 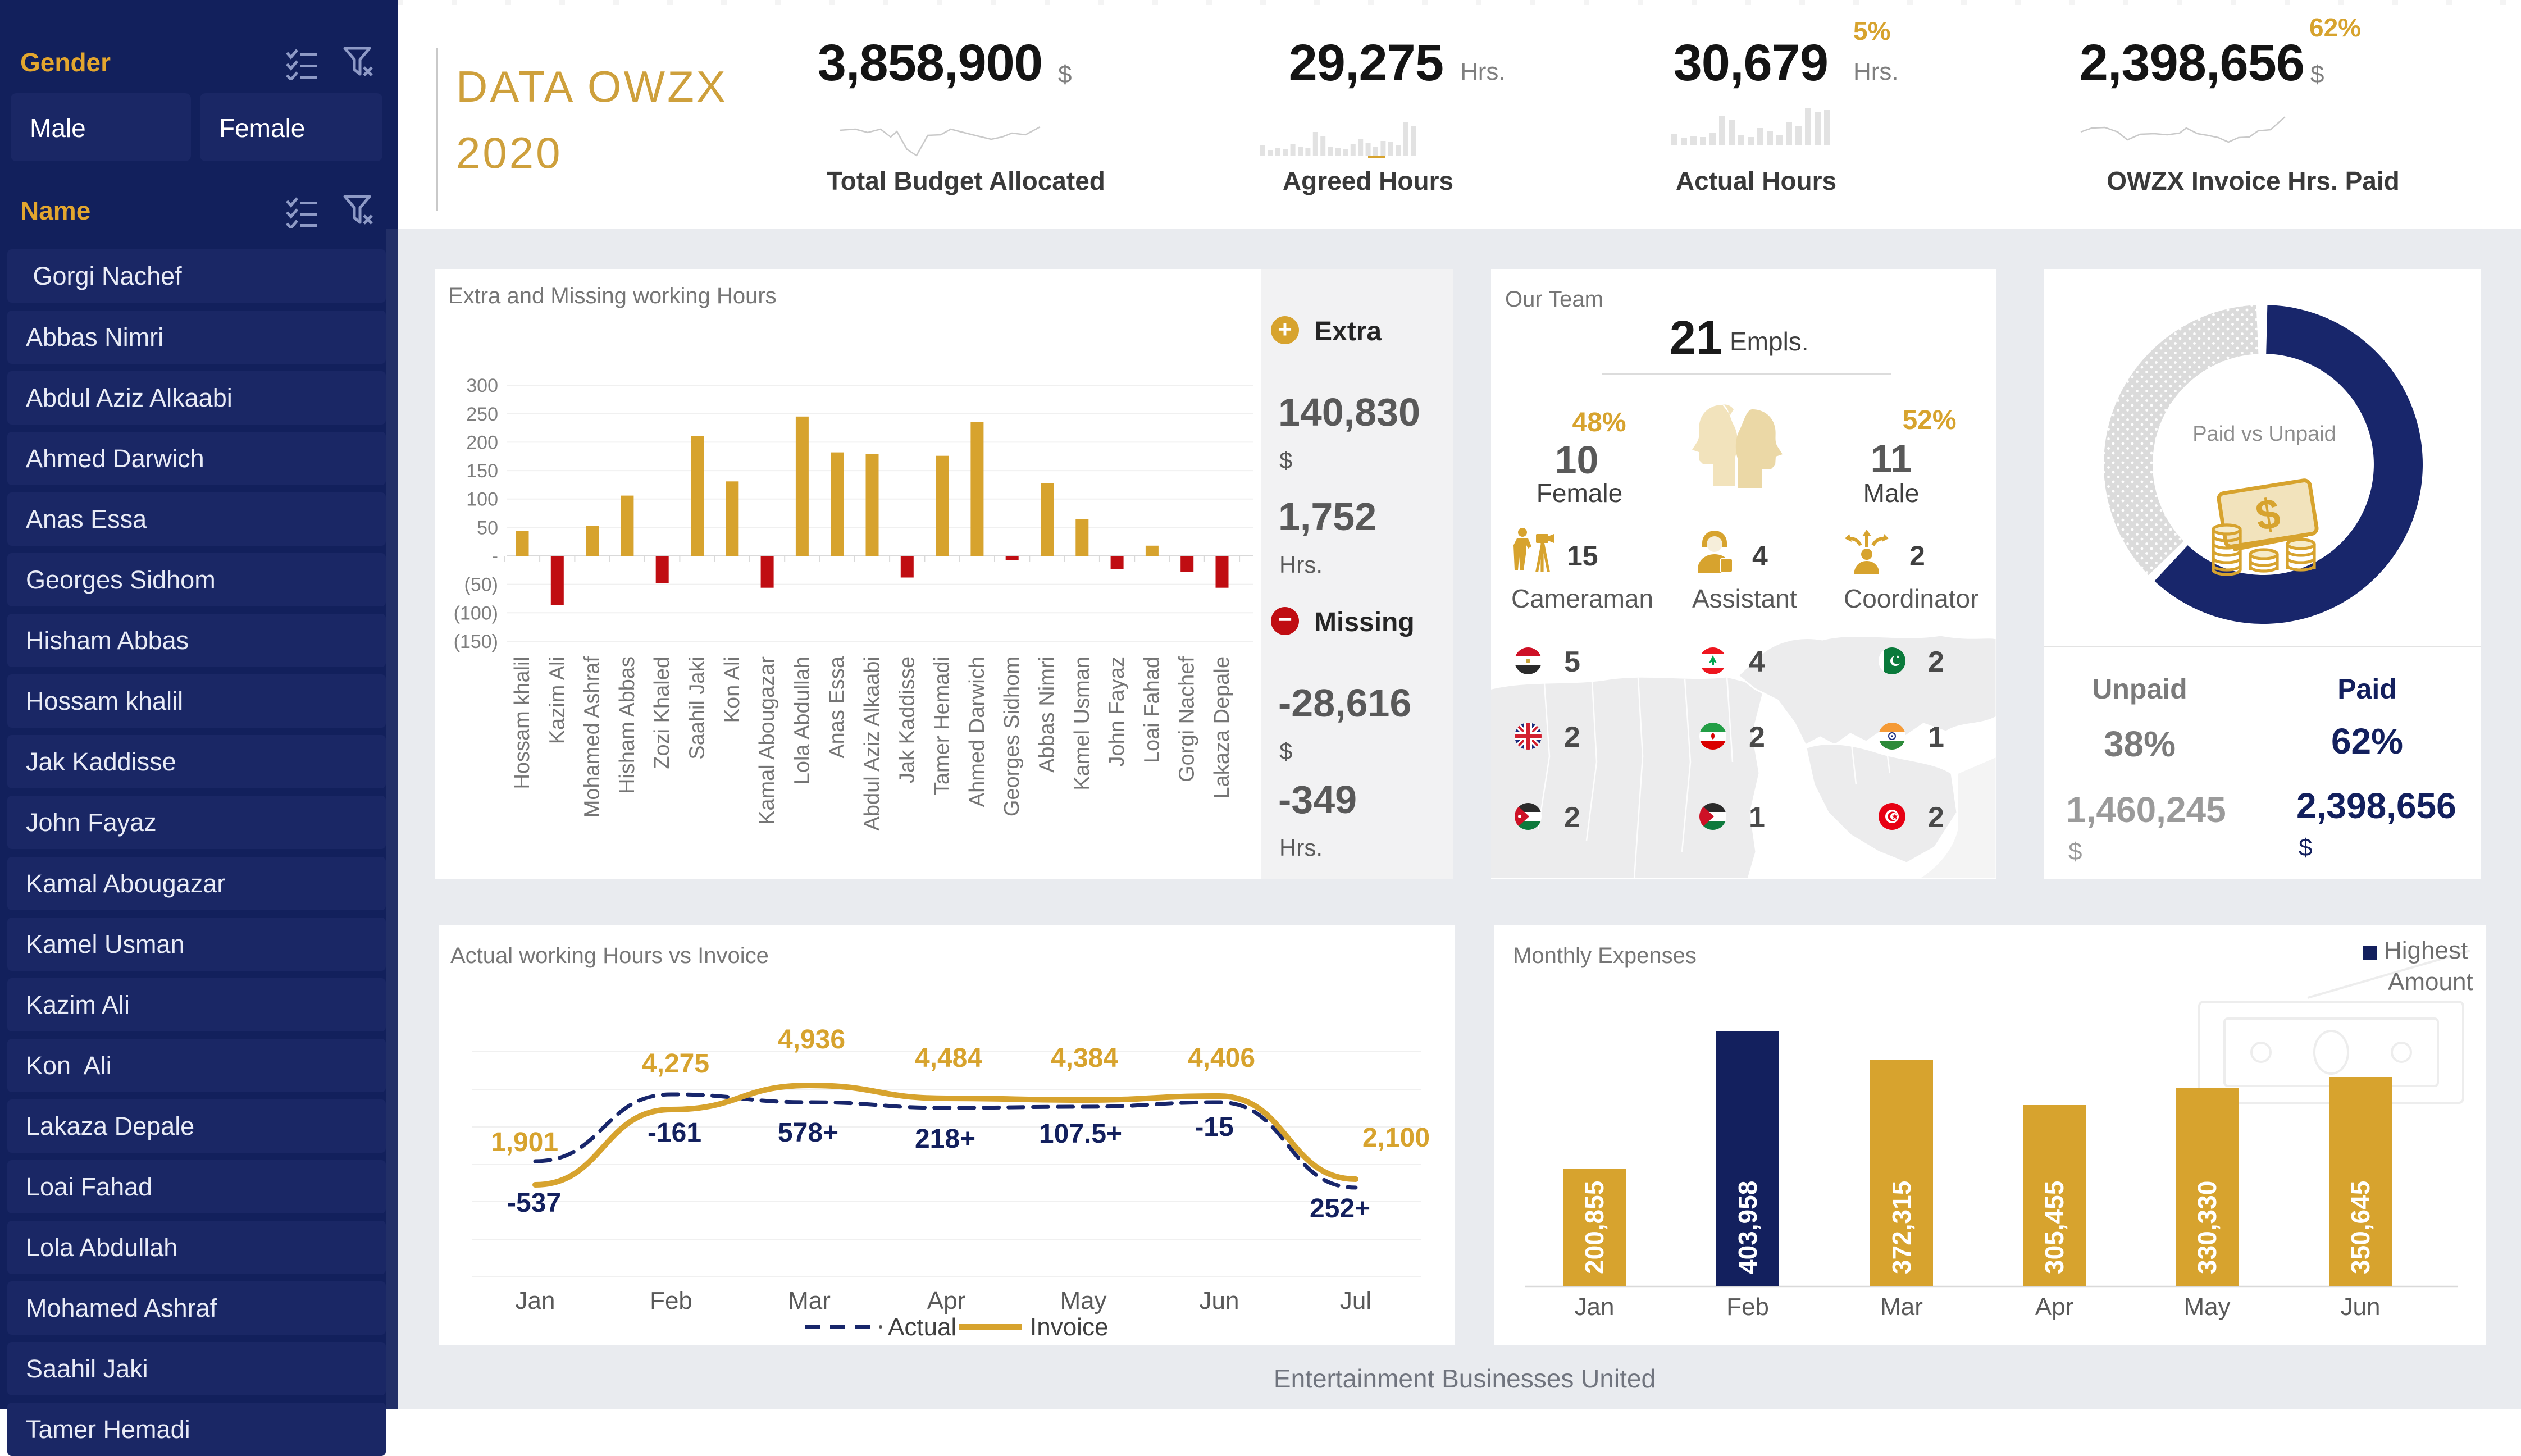 What do you see at coordinates (481, 585) in the screenshot?
I see `svg-text: (50)` at bounding box center [481, 585].